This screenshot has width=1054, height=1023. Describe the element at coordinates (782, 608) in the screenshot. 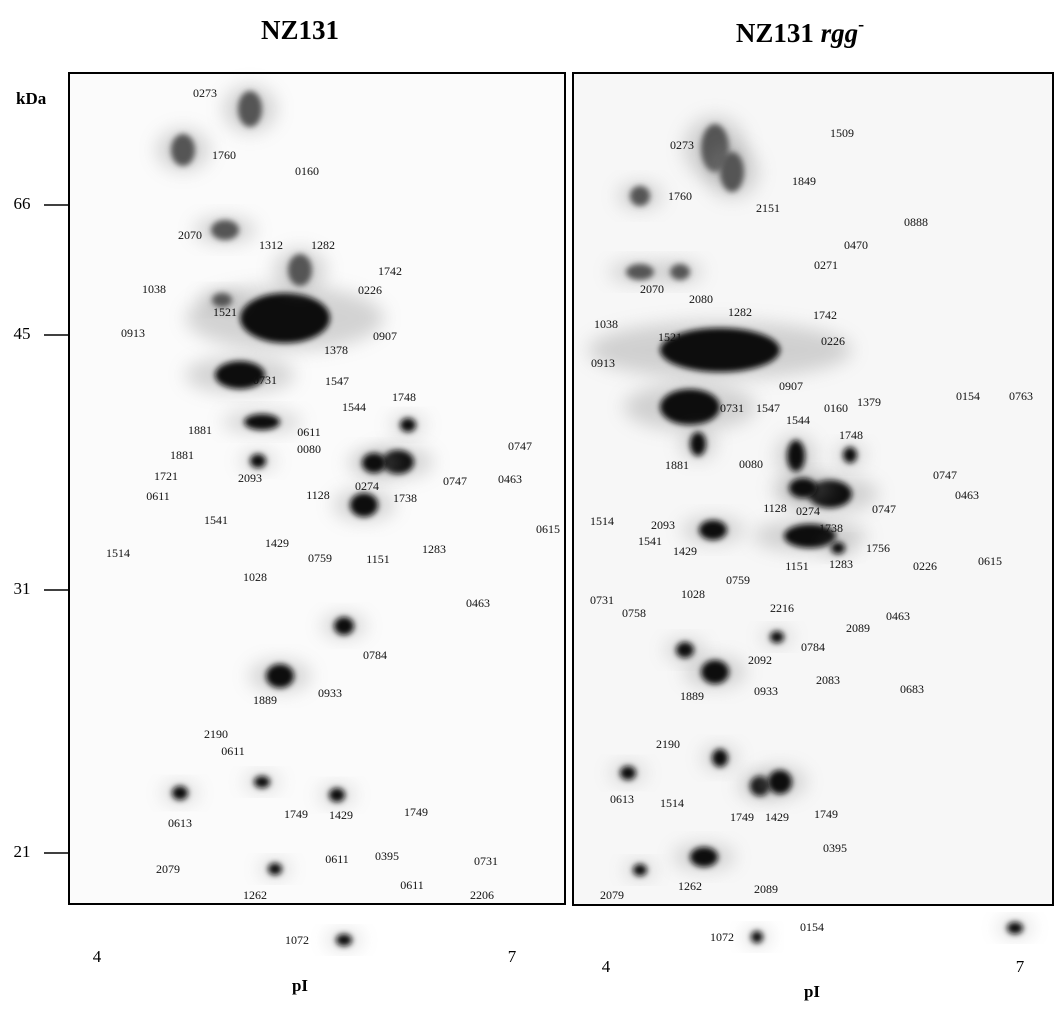

I see `spot-label: 2216` at that location.